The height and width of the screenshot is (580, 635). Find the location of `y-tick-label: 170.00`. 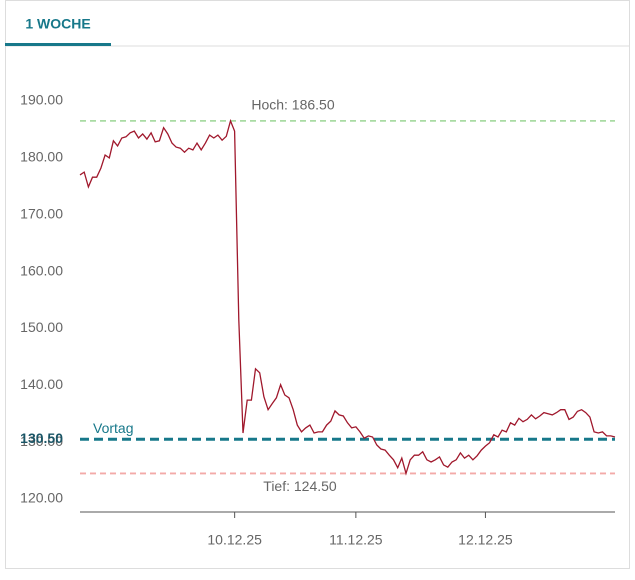

y-tick-label: 170.00 is located at coordinates (41, 213).